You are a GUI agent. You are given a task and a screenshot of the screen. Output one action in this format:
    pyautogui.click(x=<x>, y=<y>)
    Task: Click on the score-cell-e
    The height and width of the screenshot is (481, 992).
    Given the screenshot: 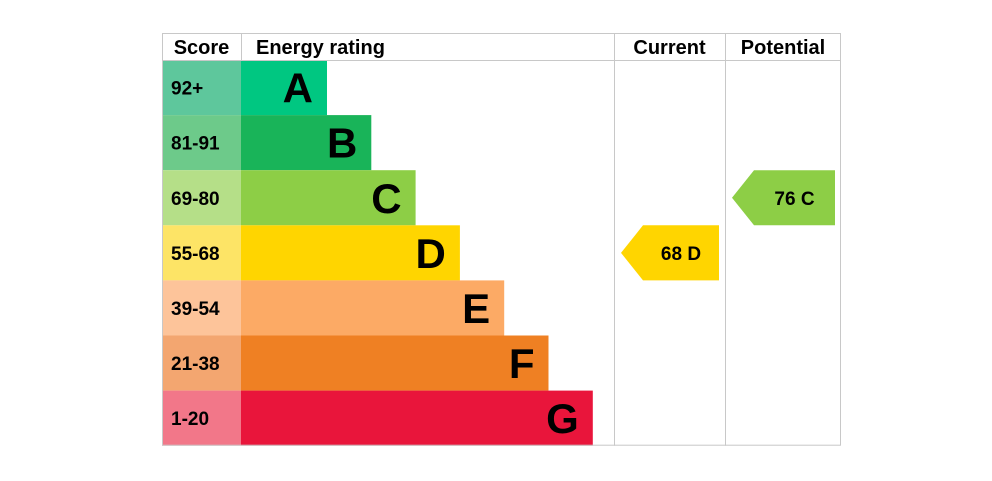 What is the action you would take?
    pyautogui.click(x=201, y=308)
    